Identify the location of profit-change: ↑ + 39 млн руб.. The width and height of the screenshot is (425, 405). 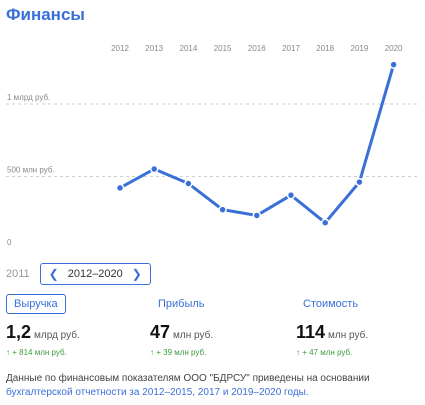
(178, 352).